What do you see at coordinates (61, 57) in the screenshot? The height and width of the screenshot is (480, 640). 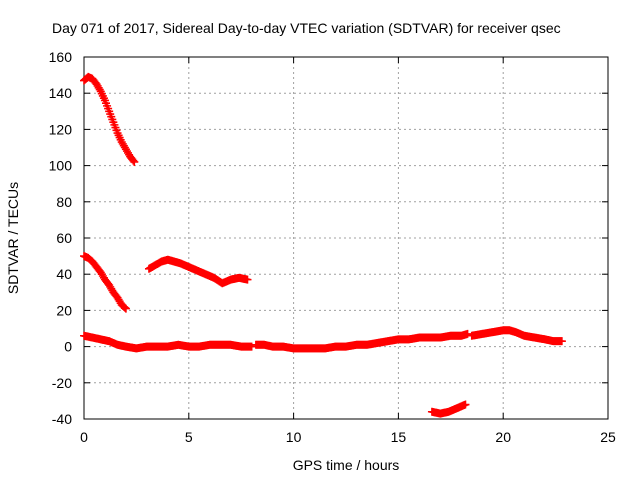 I see `y-tick-label: 160` at bounding box center [61, 57].